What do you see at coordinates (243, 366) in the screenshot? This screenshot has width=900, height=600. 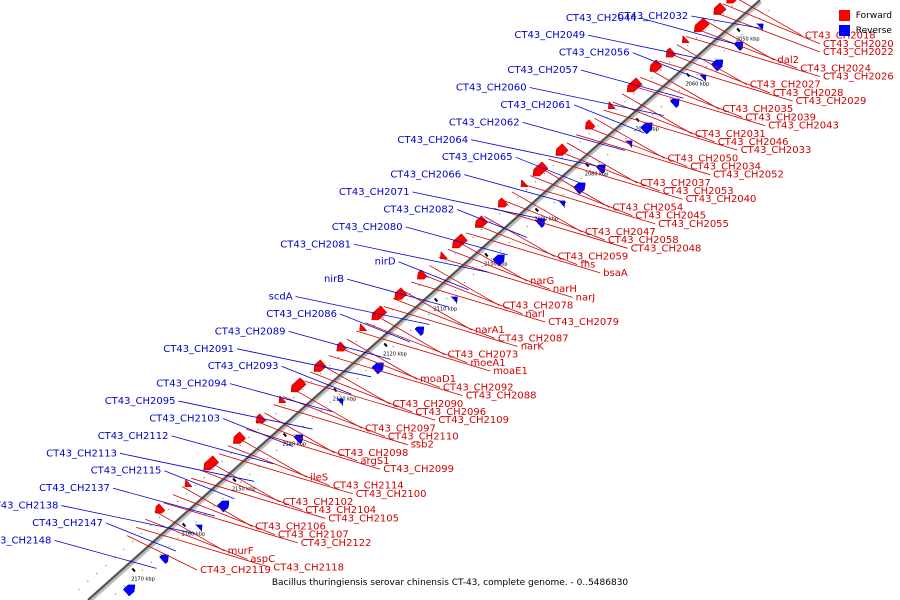 I see `reverse-gene-label: CT43_CH2093` at bounding box center [243, 366].